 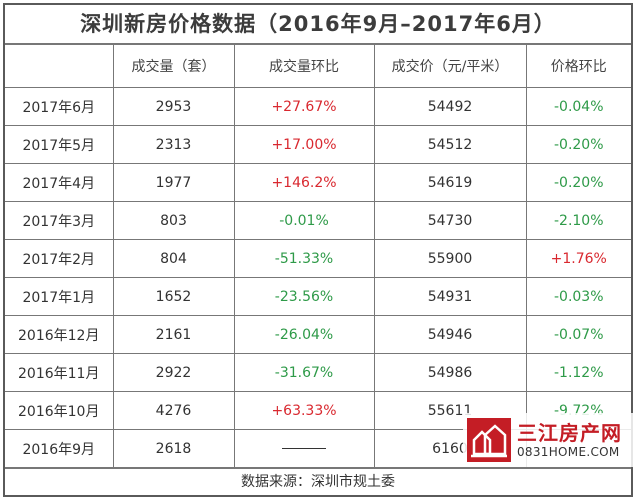 I want to click on cell-month: 2016年9月, so click(x=59, y=448).